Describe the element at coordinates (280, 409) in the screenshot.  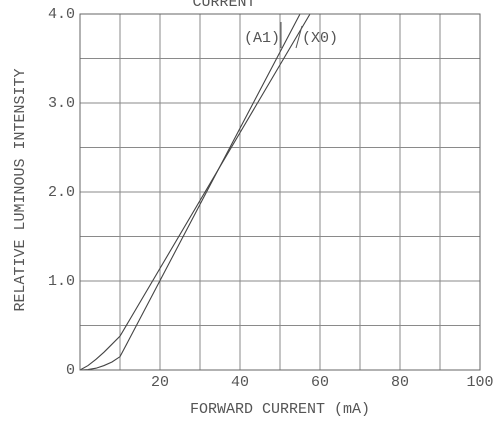
I see `x-axis-label: FORWARD CURRENT (mA)` at that location.